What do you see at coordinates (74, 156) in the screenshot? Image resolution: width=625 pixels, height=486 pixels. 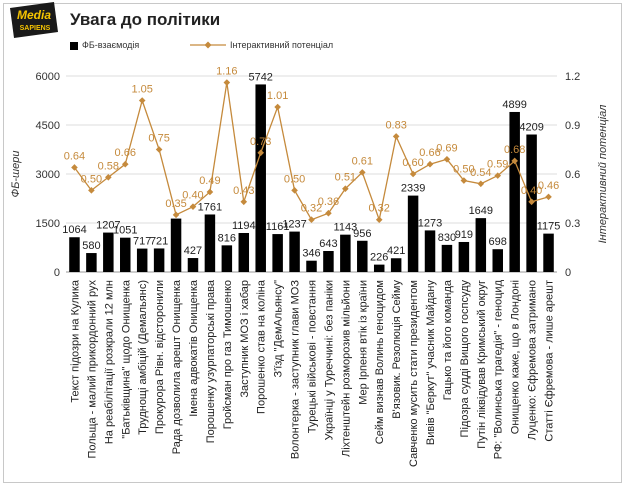 I see `line-data-label: 0.64` at bounding box center [74, 156].